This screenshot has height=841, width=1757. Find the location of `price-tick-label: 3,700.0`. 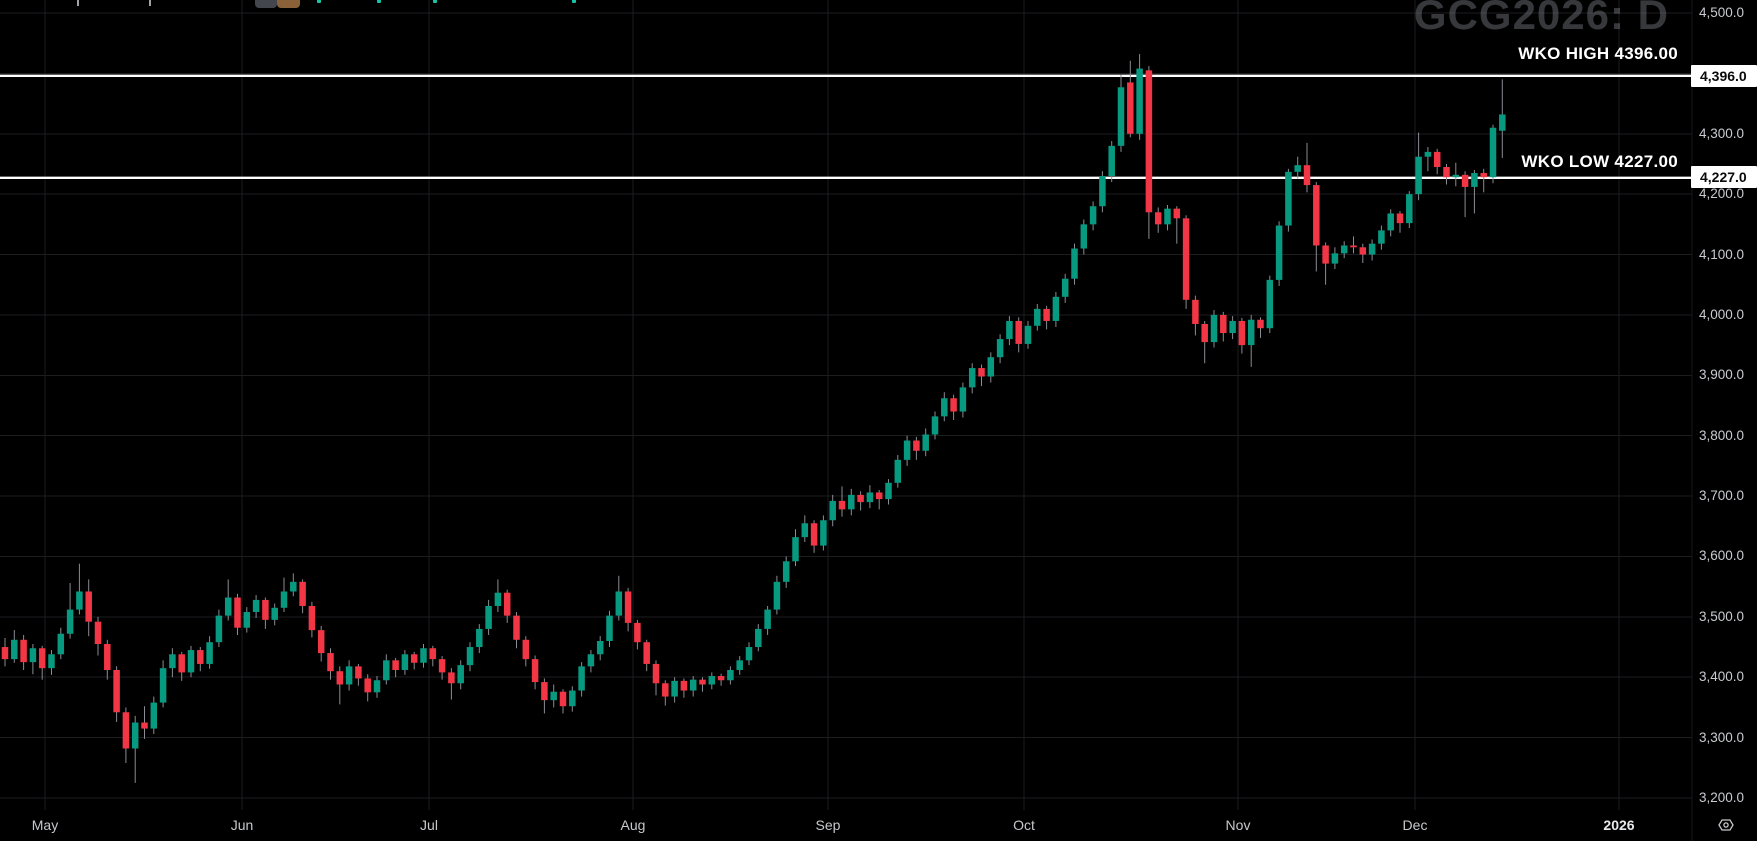

price-tick-label: 3,700.0 is located at coordinates (1722, 496).